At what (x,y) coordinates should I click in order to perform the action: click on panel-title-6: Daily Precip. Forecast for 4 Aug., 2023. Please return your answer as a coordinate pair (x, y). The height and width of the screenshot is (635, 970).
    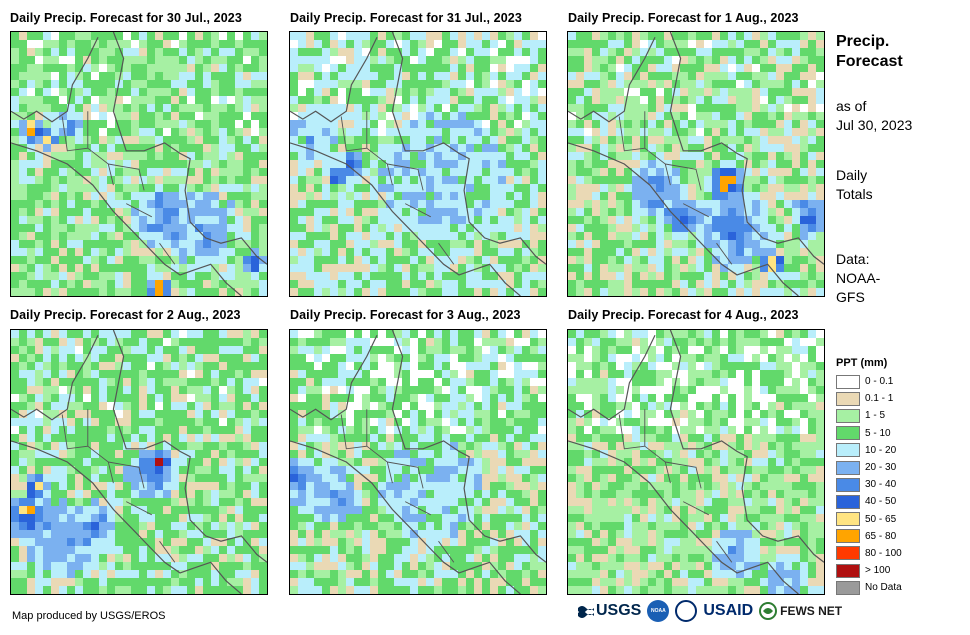
    Looking at the image, I should click on (683, 315).